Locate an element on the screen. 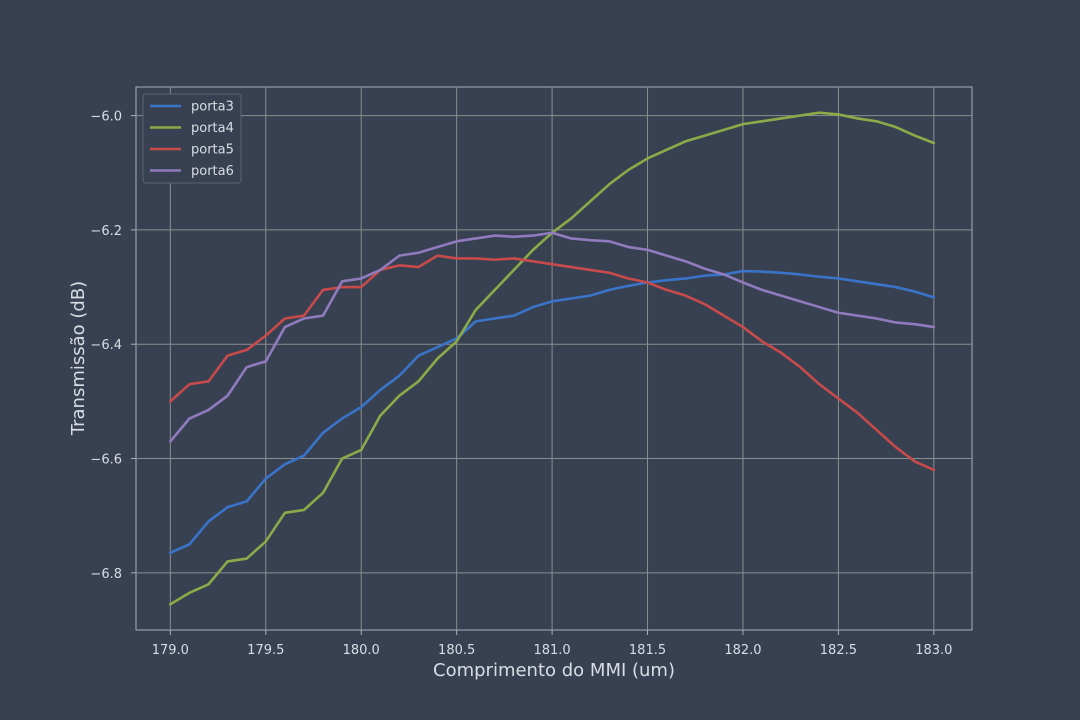  x-tick-label: 182.5 is located at coordinates (838, 650).